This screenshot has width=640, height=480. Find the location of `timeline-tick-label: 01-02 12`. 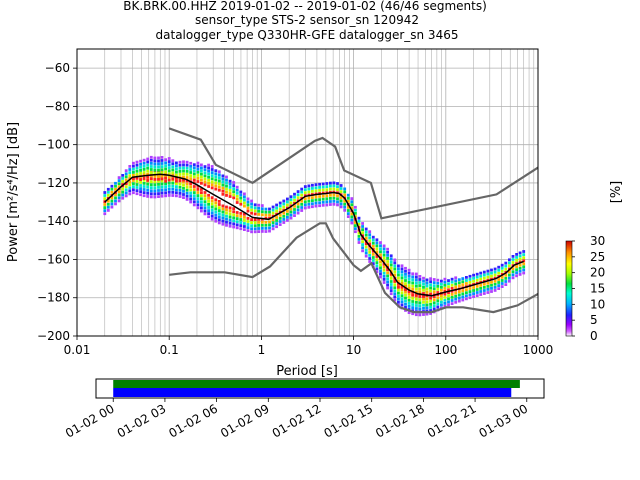

timeline-tick-label: 01-02 12 is located at coordinates (297, 420).